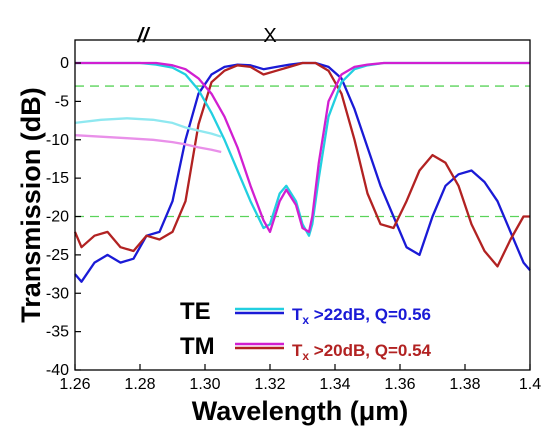 The width and height of the screenshot is (550, 438). I want to click on x-axis-label: Wavelength (μm), so click(300, 411).